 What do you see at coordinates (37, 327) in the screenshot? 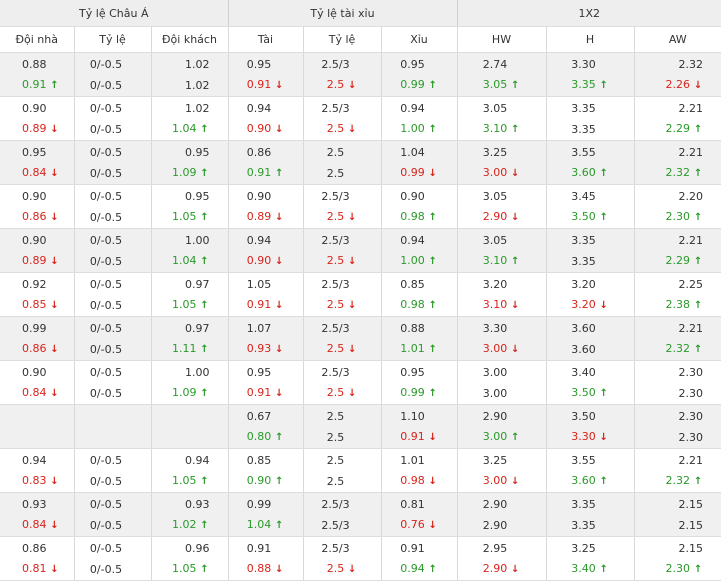
I see `home-odds-cell: 0.99` at bounding box center [37, 327].